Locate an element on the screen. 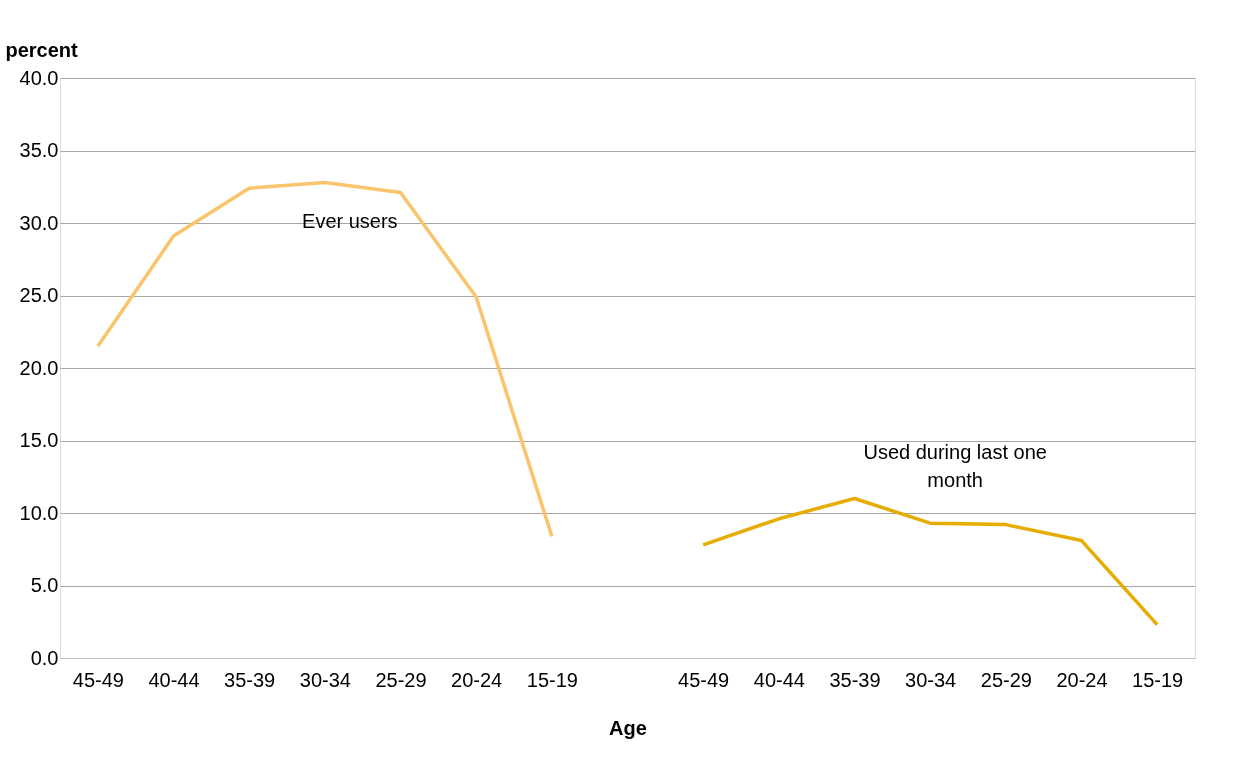  y-tick-label: 25.0 is located at coordinates (39, 295).